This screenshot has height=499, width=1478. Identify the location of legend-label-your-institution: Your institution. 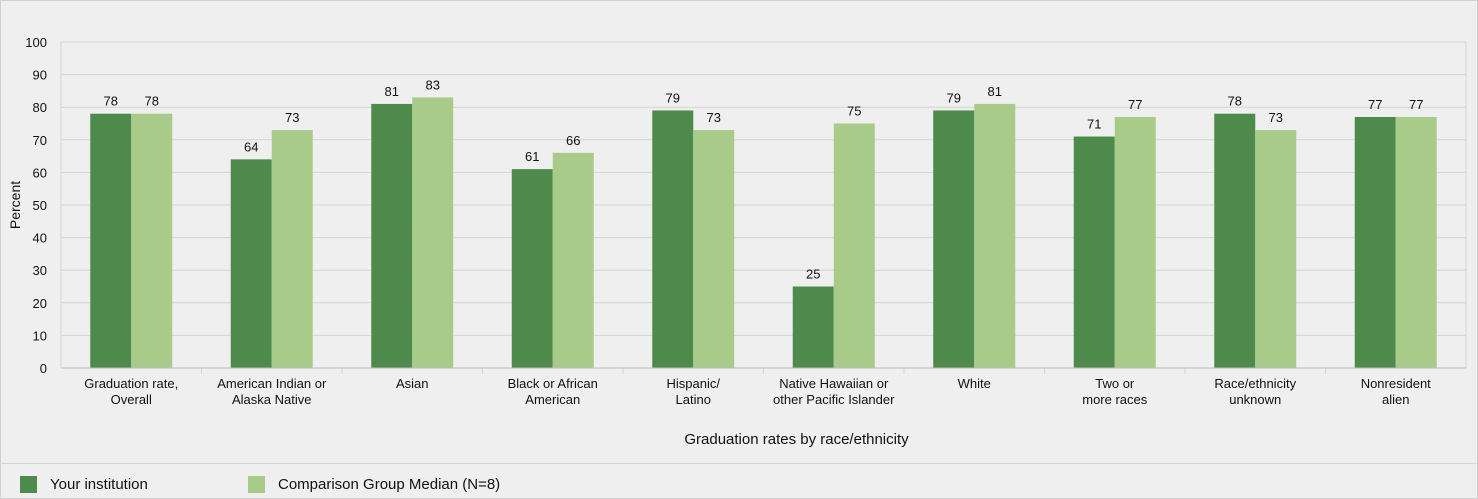
(99, 484).